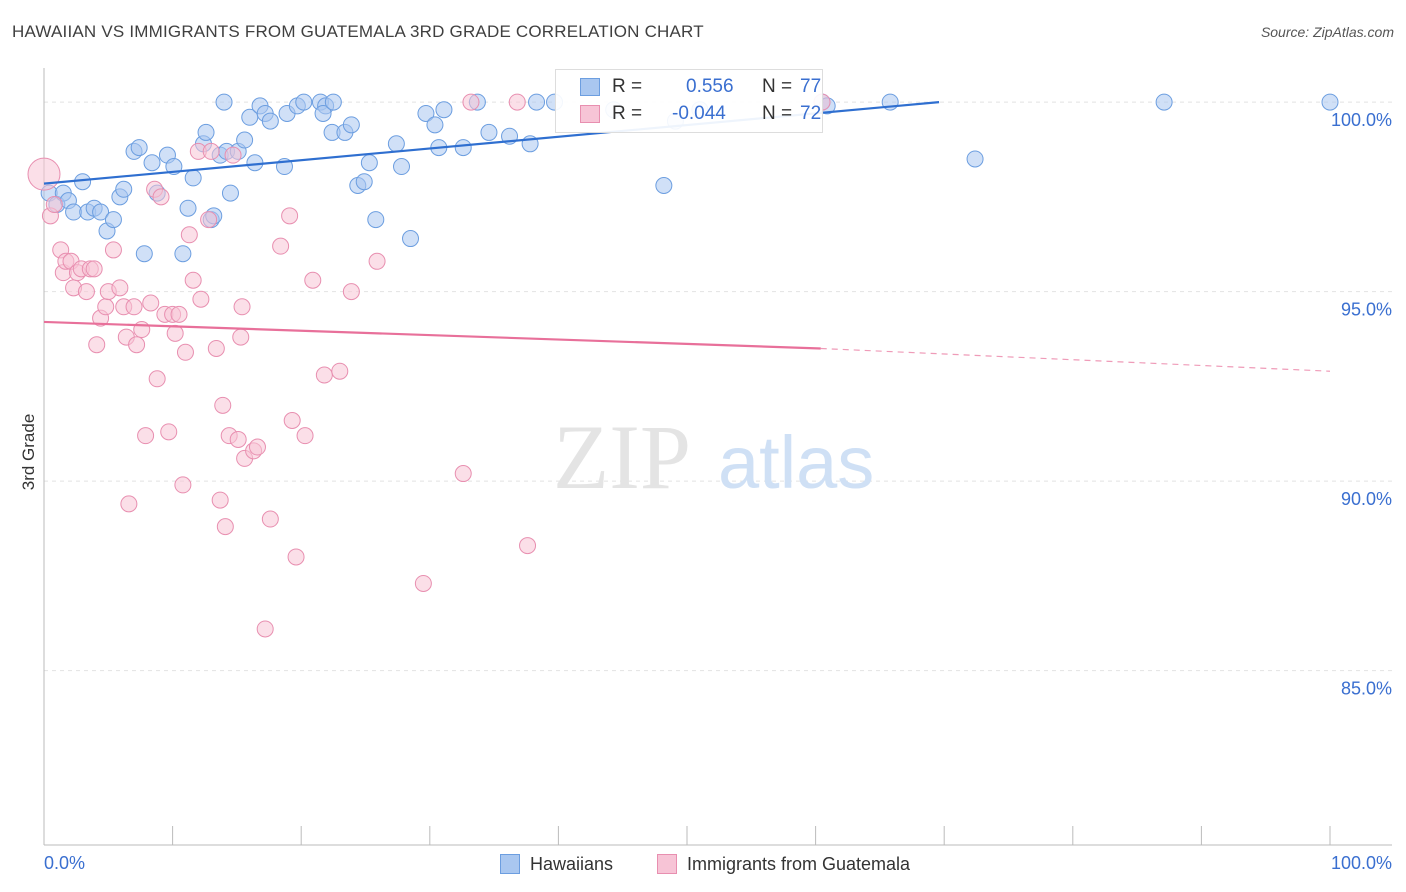 The image size is (1406, 892). I want to click on x-tick-label: 0.0%, so click(64, 863).